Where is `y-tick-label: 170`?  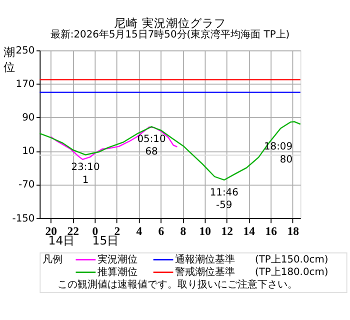
y-tick-label: 170 is located at coordinates (25, 84).